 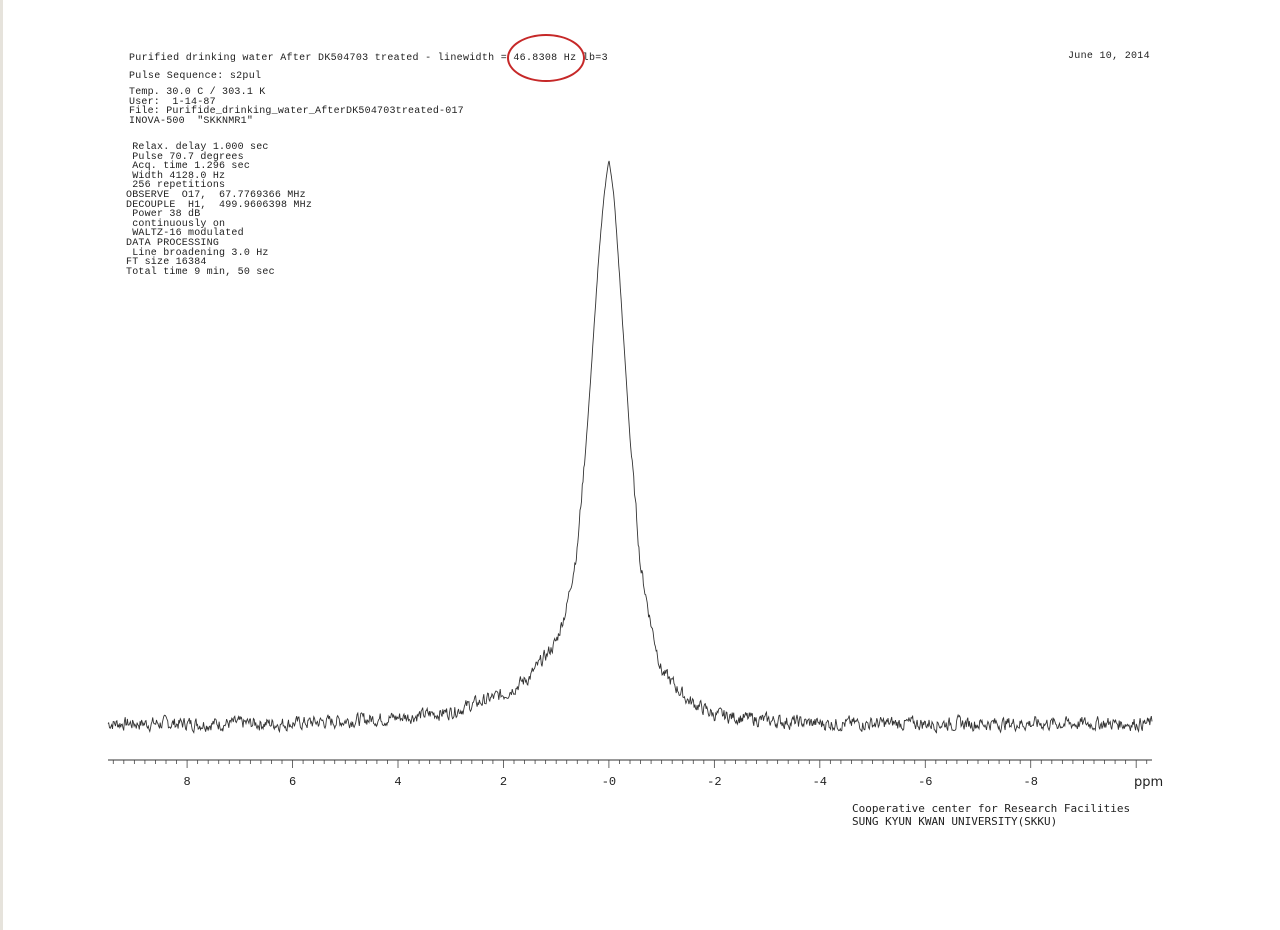 I want to click on param-line: 256 repetitions, so click(x=176, y=186).